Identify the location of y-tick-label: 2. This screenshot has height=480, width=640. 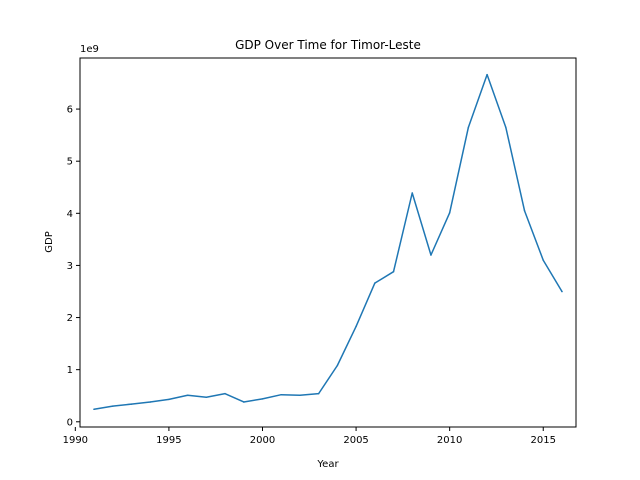
(70, 318).